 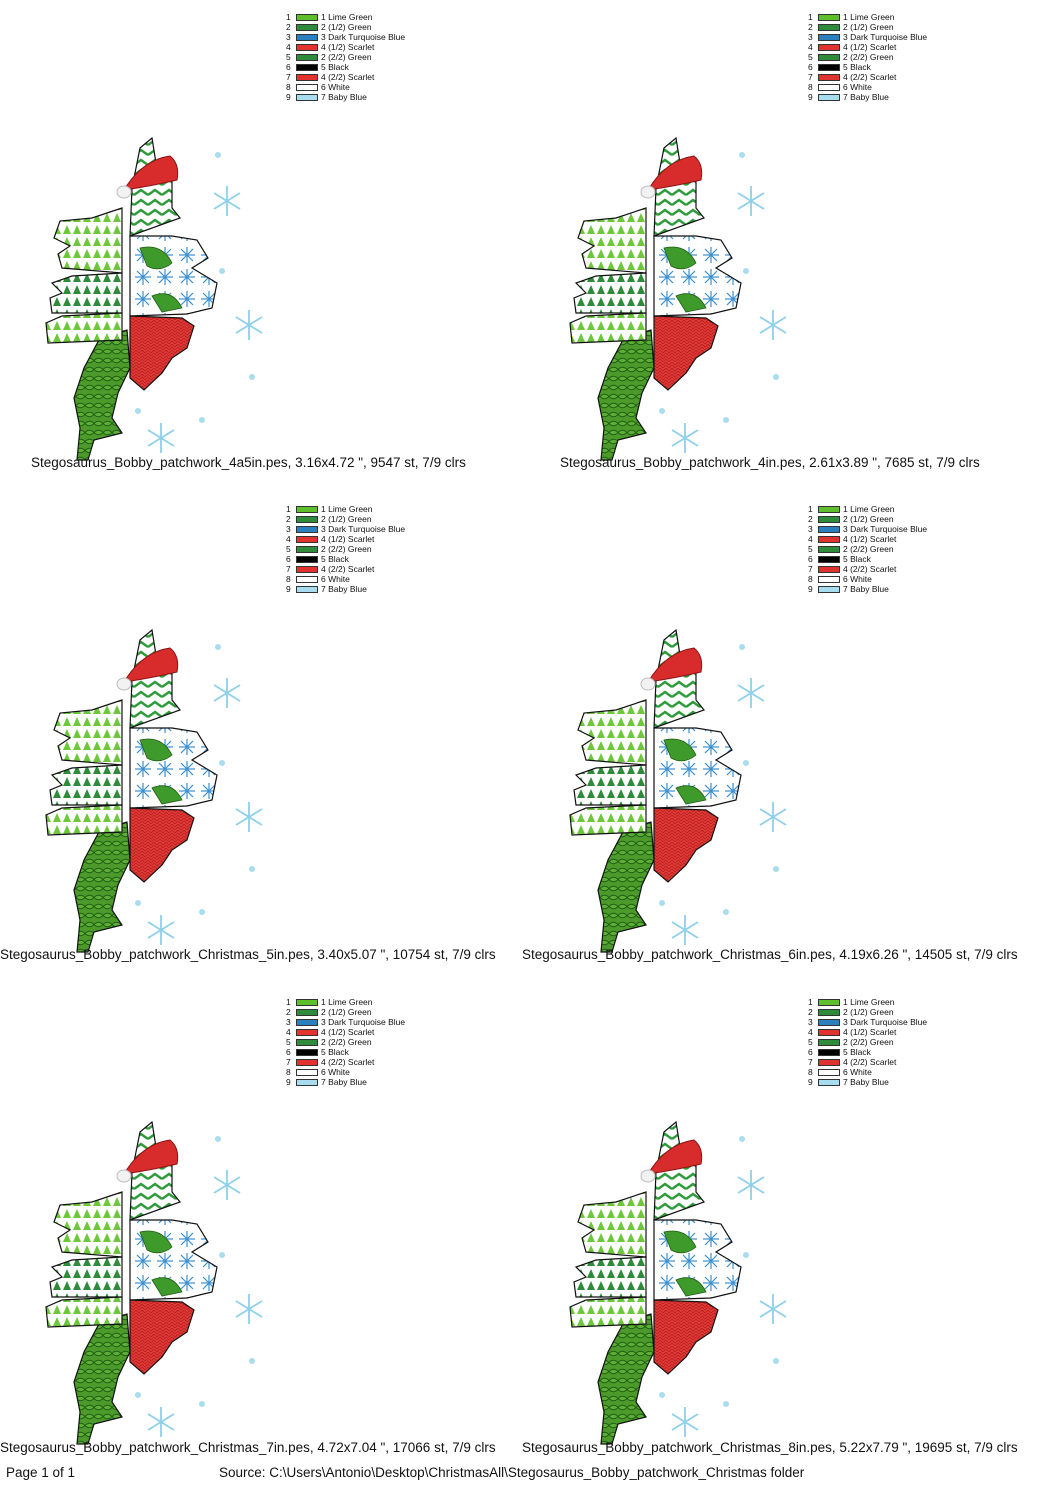 I want to click on legend-row: 5 2 (2/2) Green, so click(x=867, y=57).